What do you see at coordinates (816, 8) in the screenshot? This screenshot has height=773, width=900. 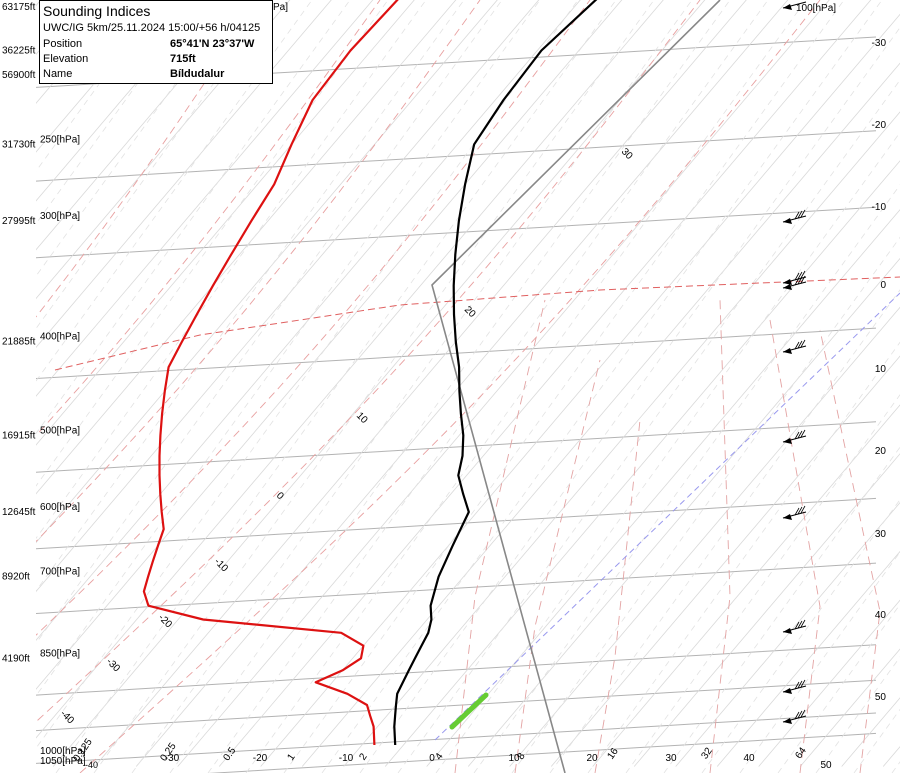 I see `pressure-label: 100[hPa]` at bounding box center [816, 8].